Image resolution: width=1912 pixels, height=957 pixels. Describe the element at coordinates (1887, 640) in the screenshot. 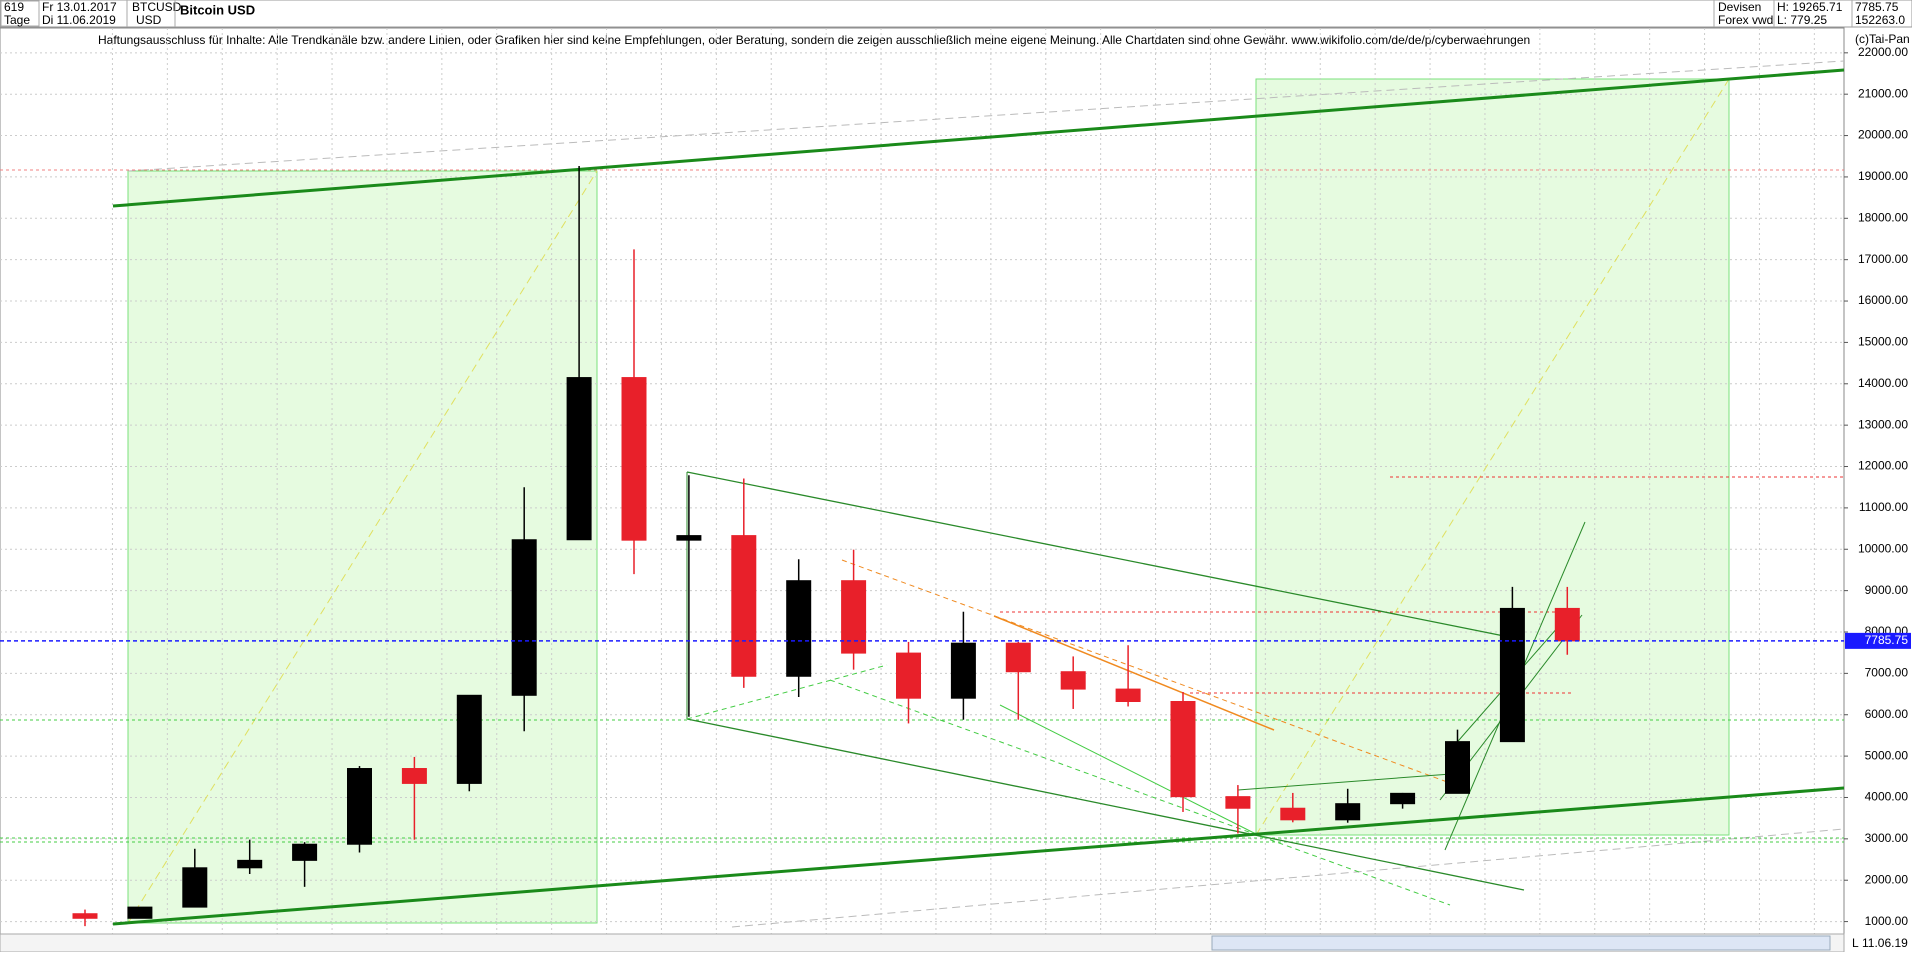

I see `last-price-label: 7785.75` at that location.